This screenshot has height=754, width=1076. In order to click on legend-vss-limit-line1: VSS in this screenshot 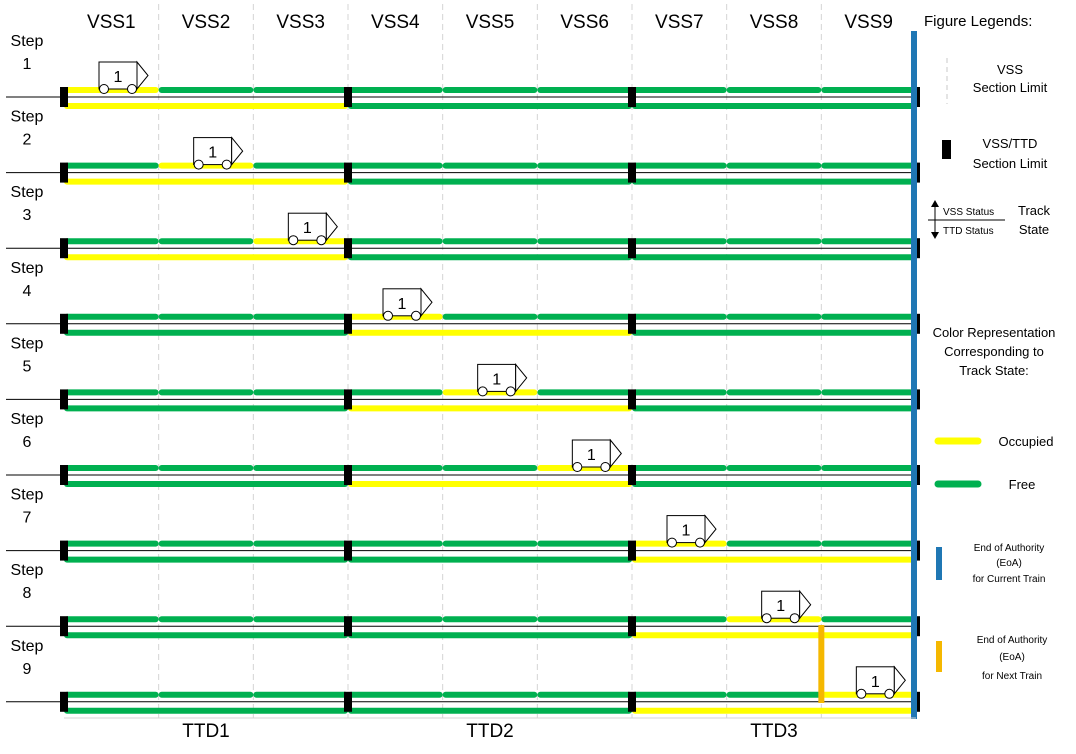, I will do `click(1010, 69)`.